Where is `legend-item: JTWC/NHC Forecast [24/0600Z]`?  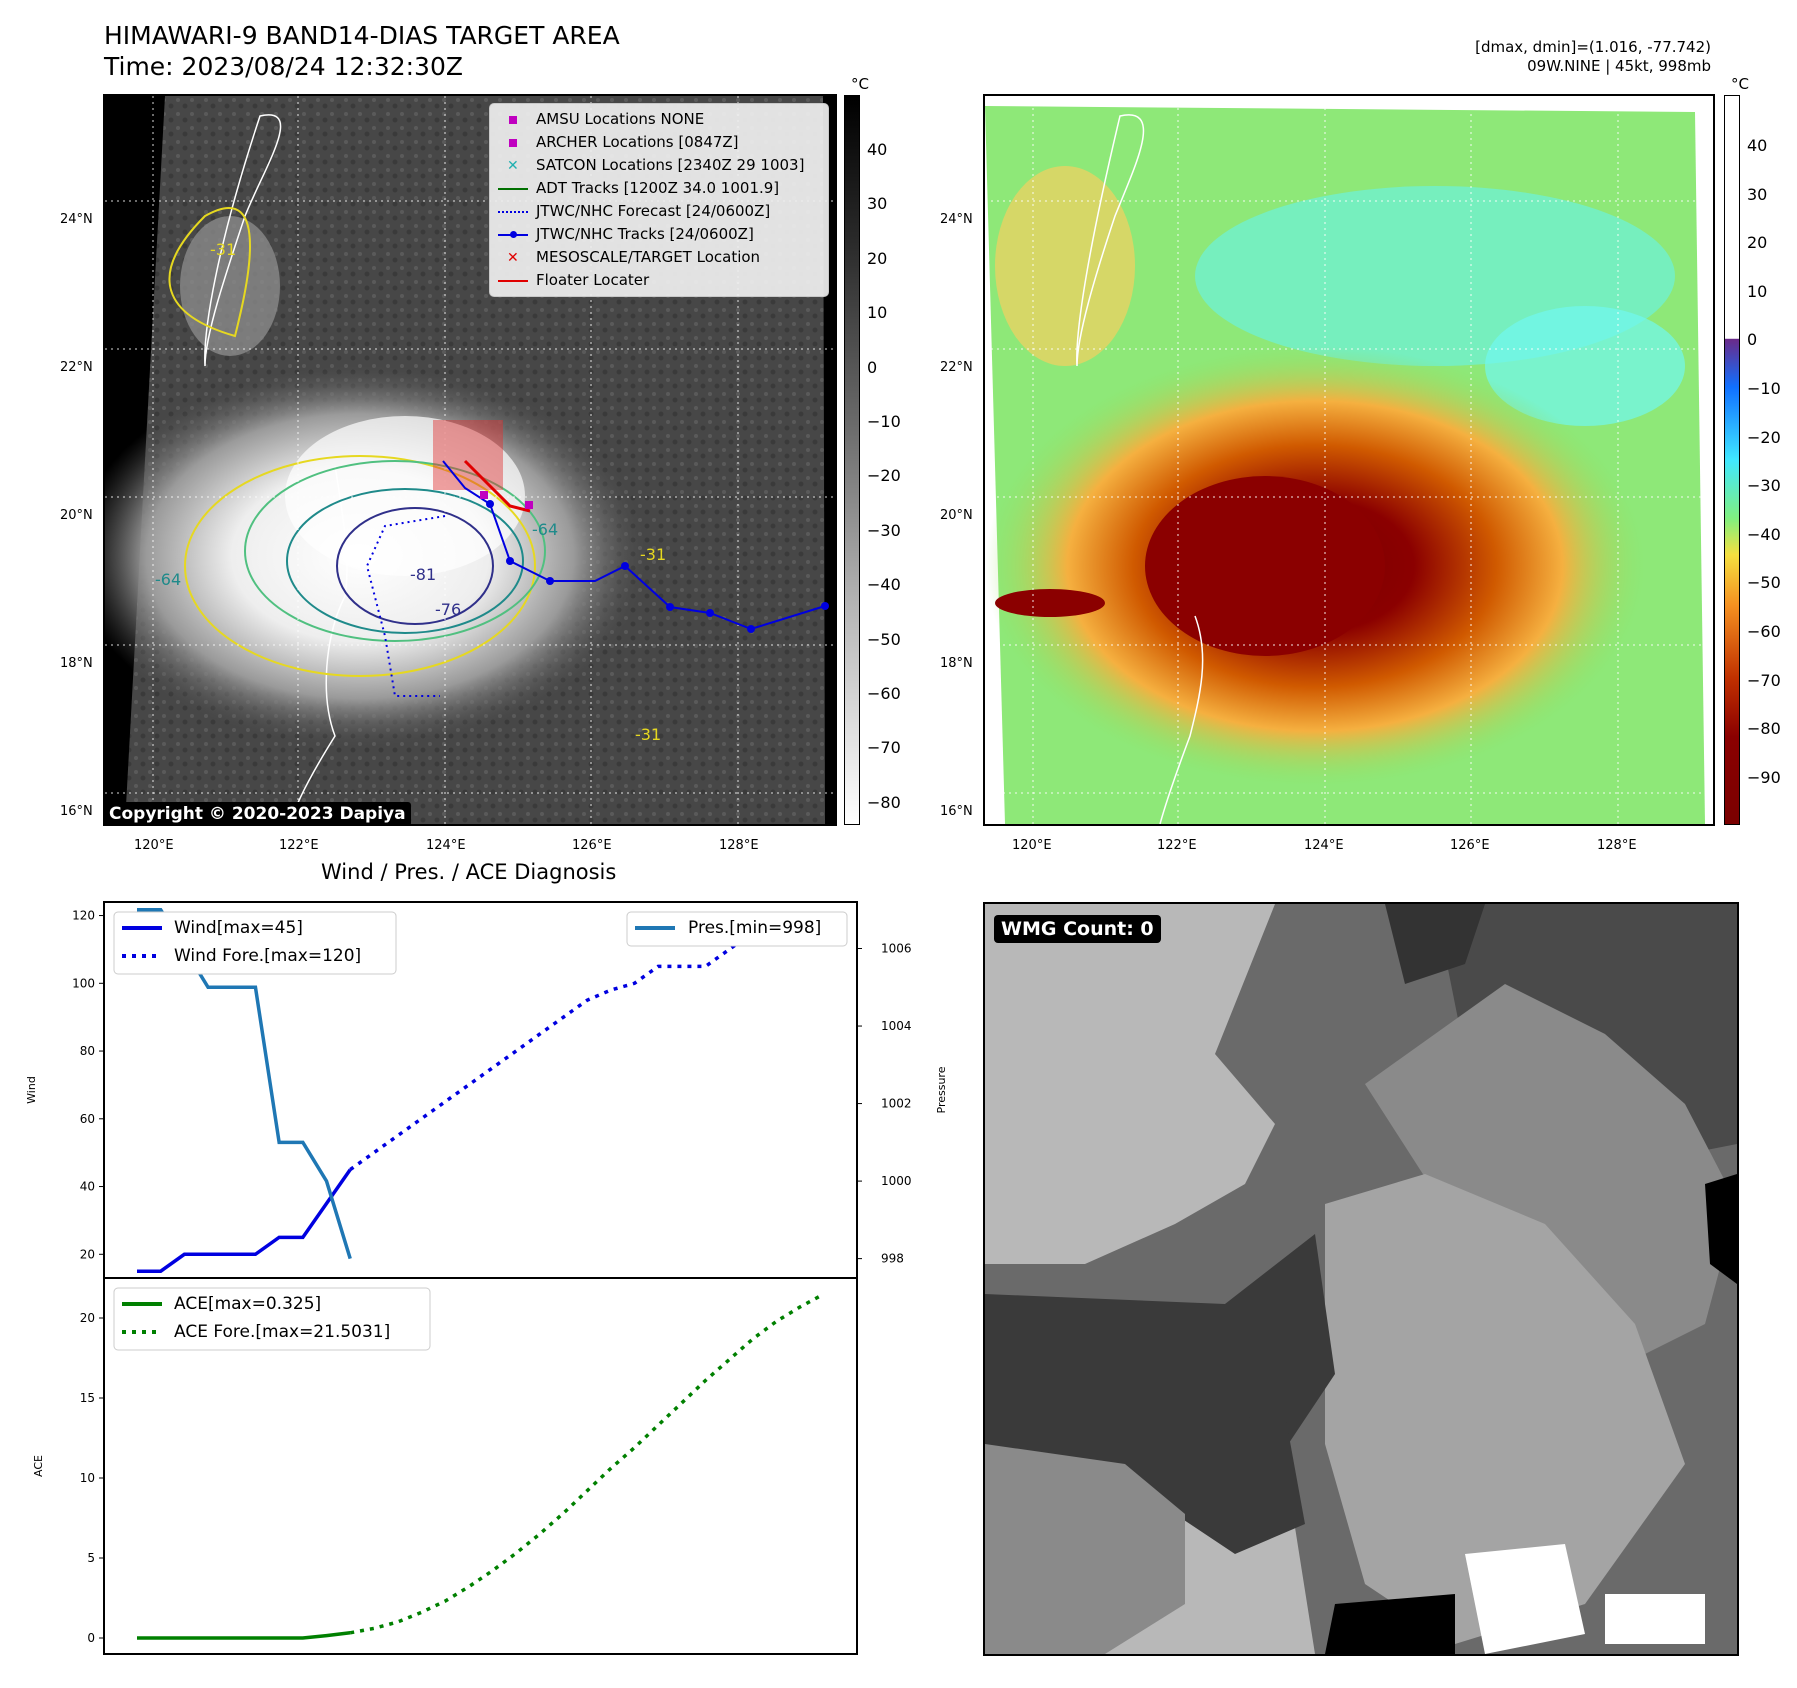
legend-item: JTWC/NHC Forecast [24/0600Z] is located at coordinates (659, 211).